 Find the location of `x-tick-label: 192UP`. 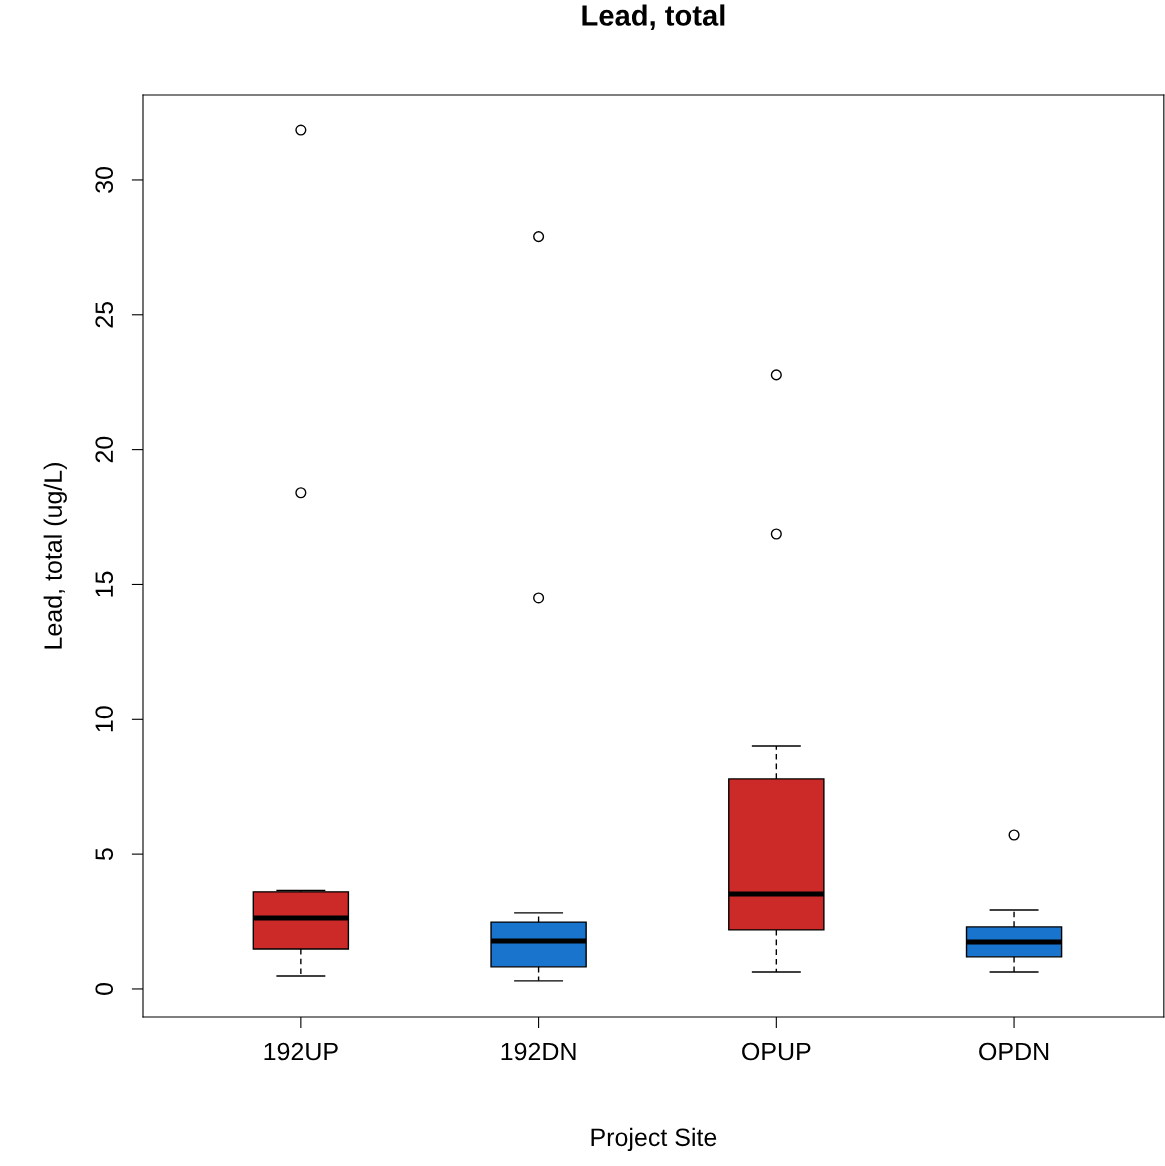

x-tick-label: 192UP is located at coordinates (301, 1051).